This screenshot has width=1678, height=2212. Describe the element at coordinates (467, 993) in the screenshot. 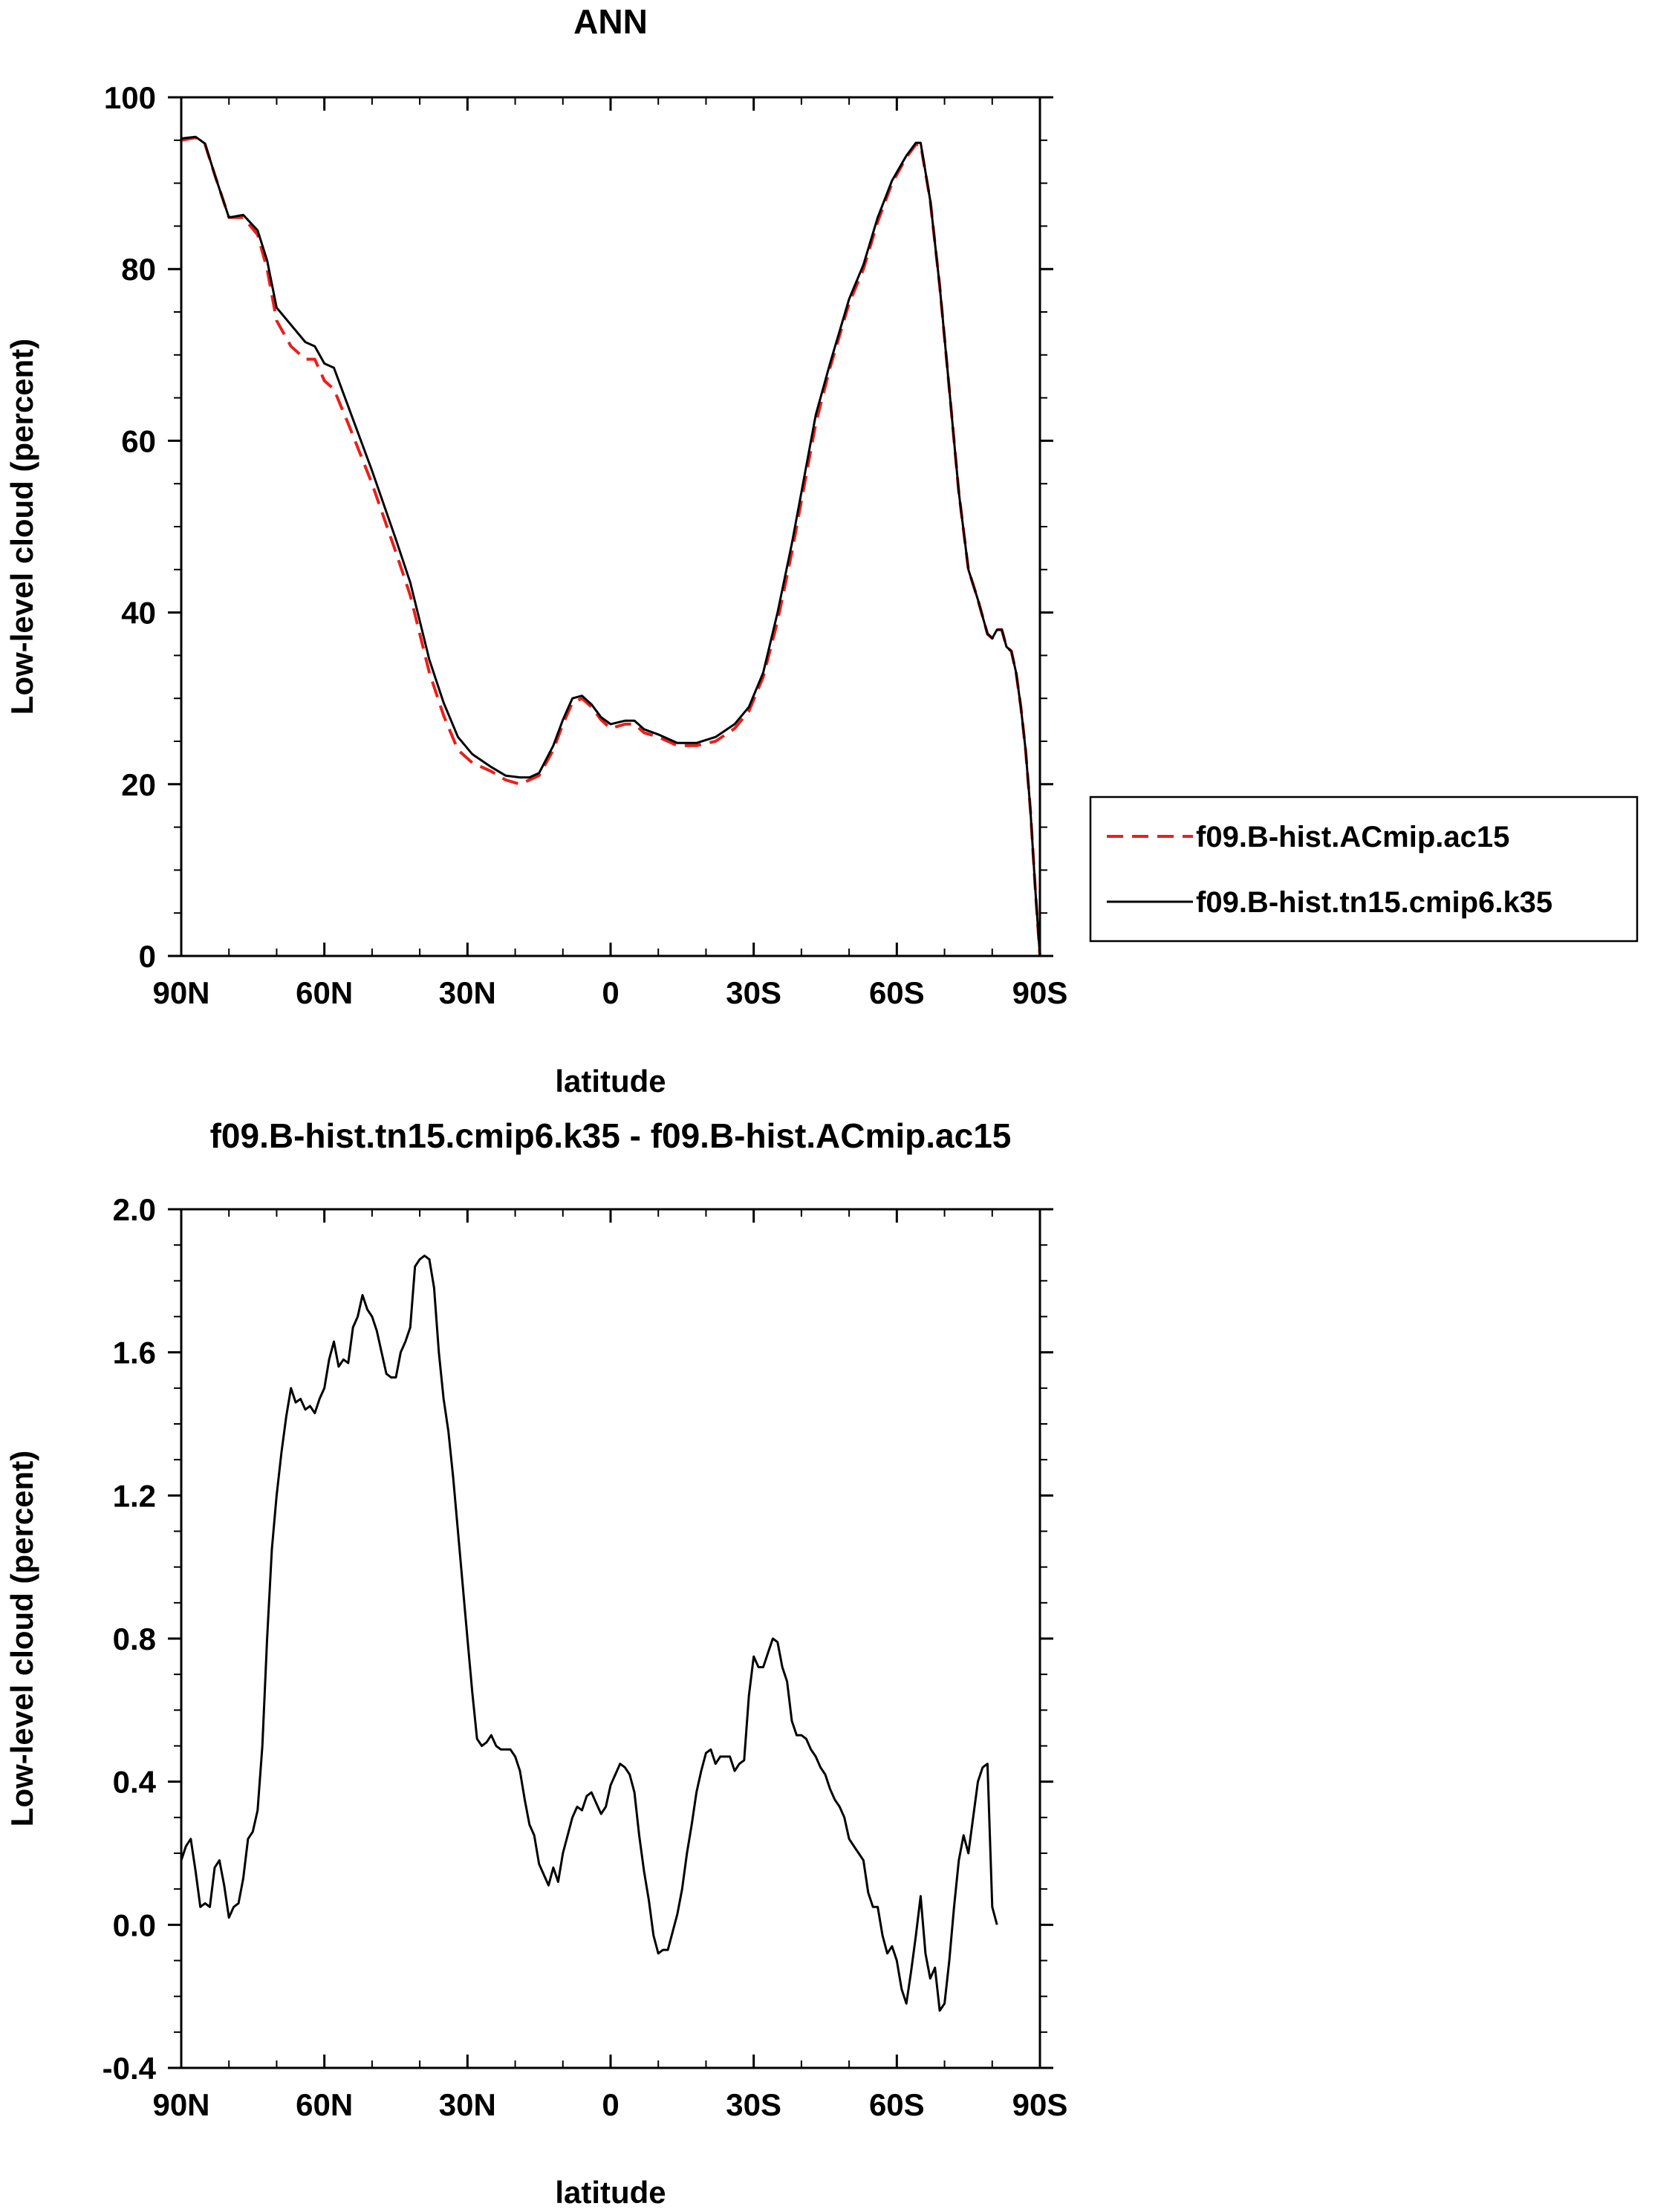

I see `top-x-tick-label: 30N` at that location.